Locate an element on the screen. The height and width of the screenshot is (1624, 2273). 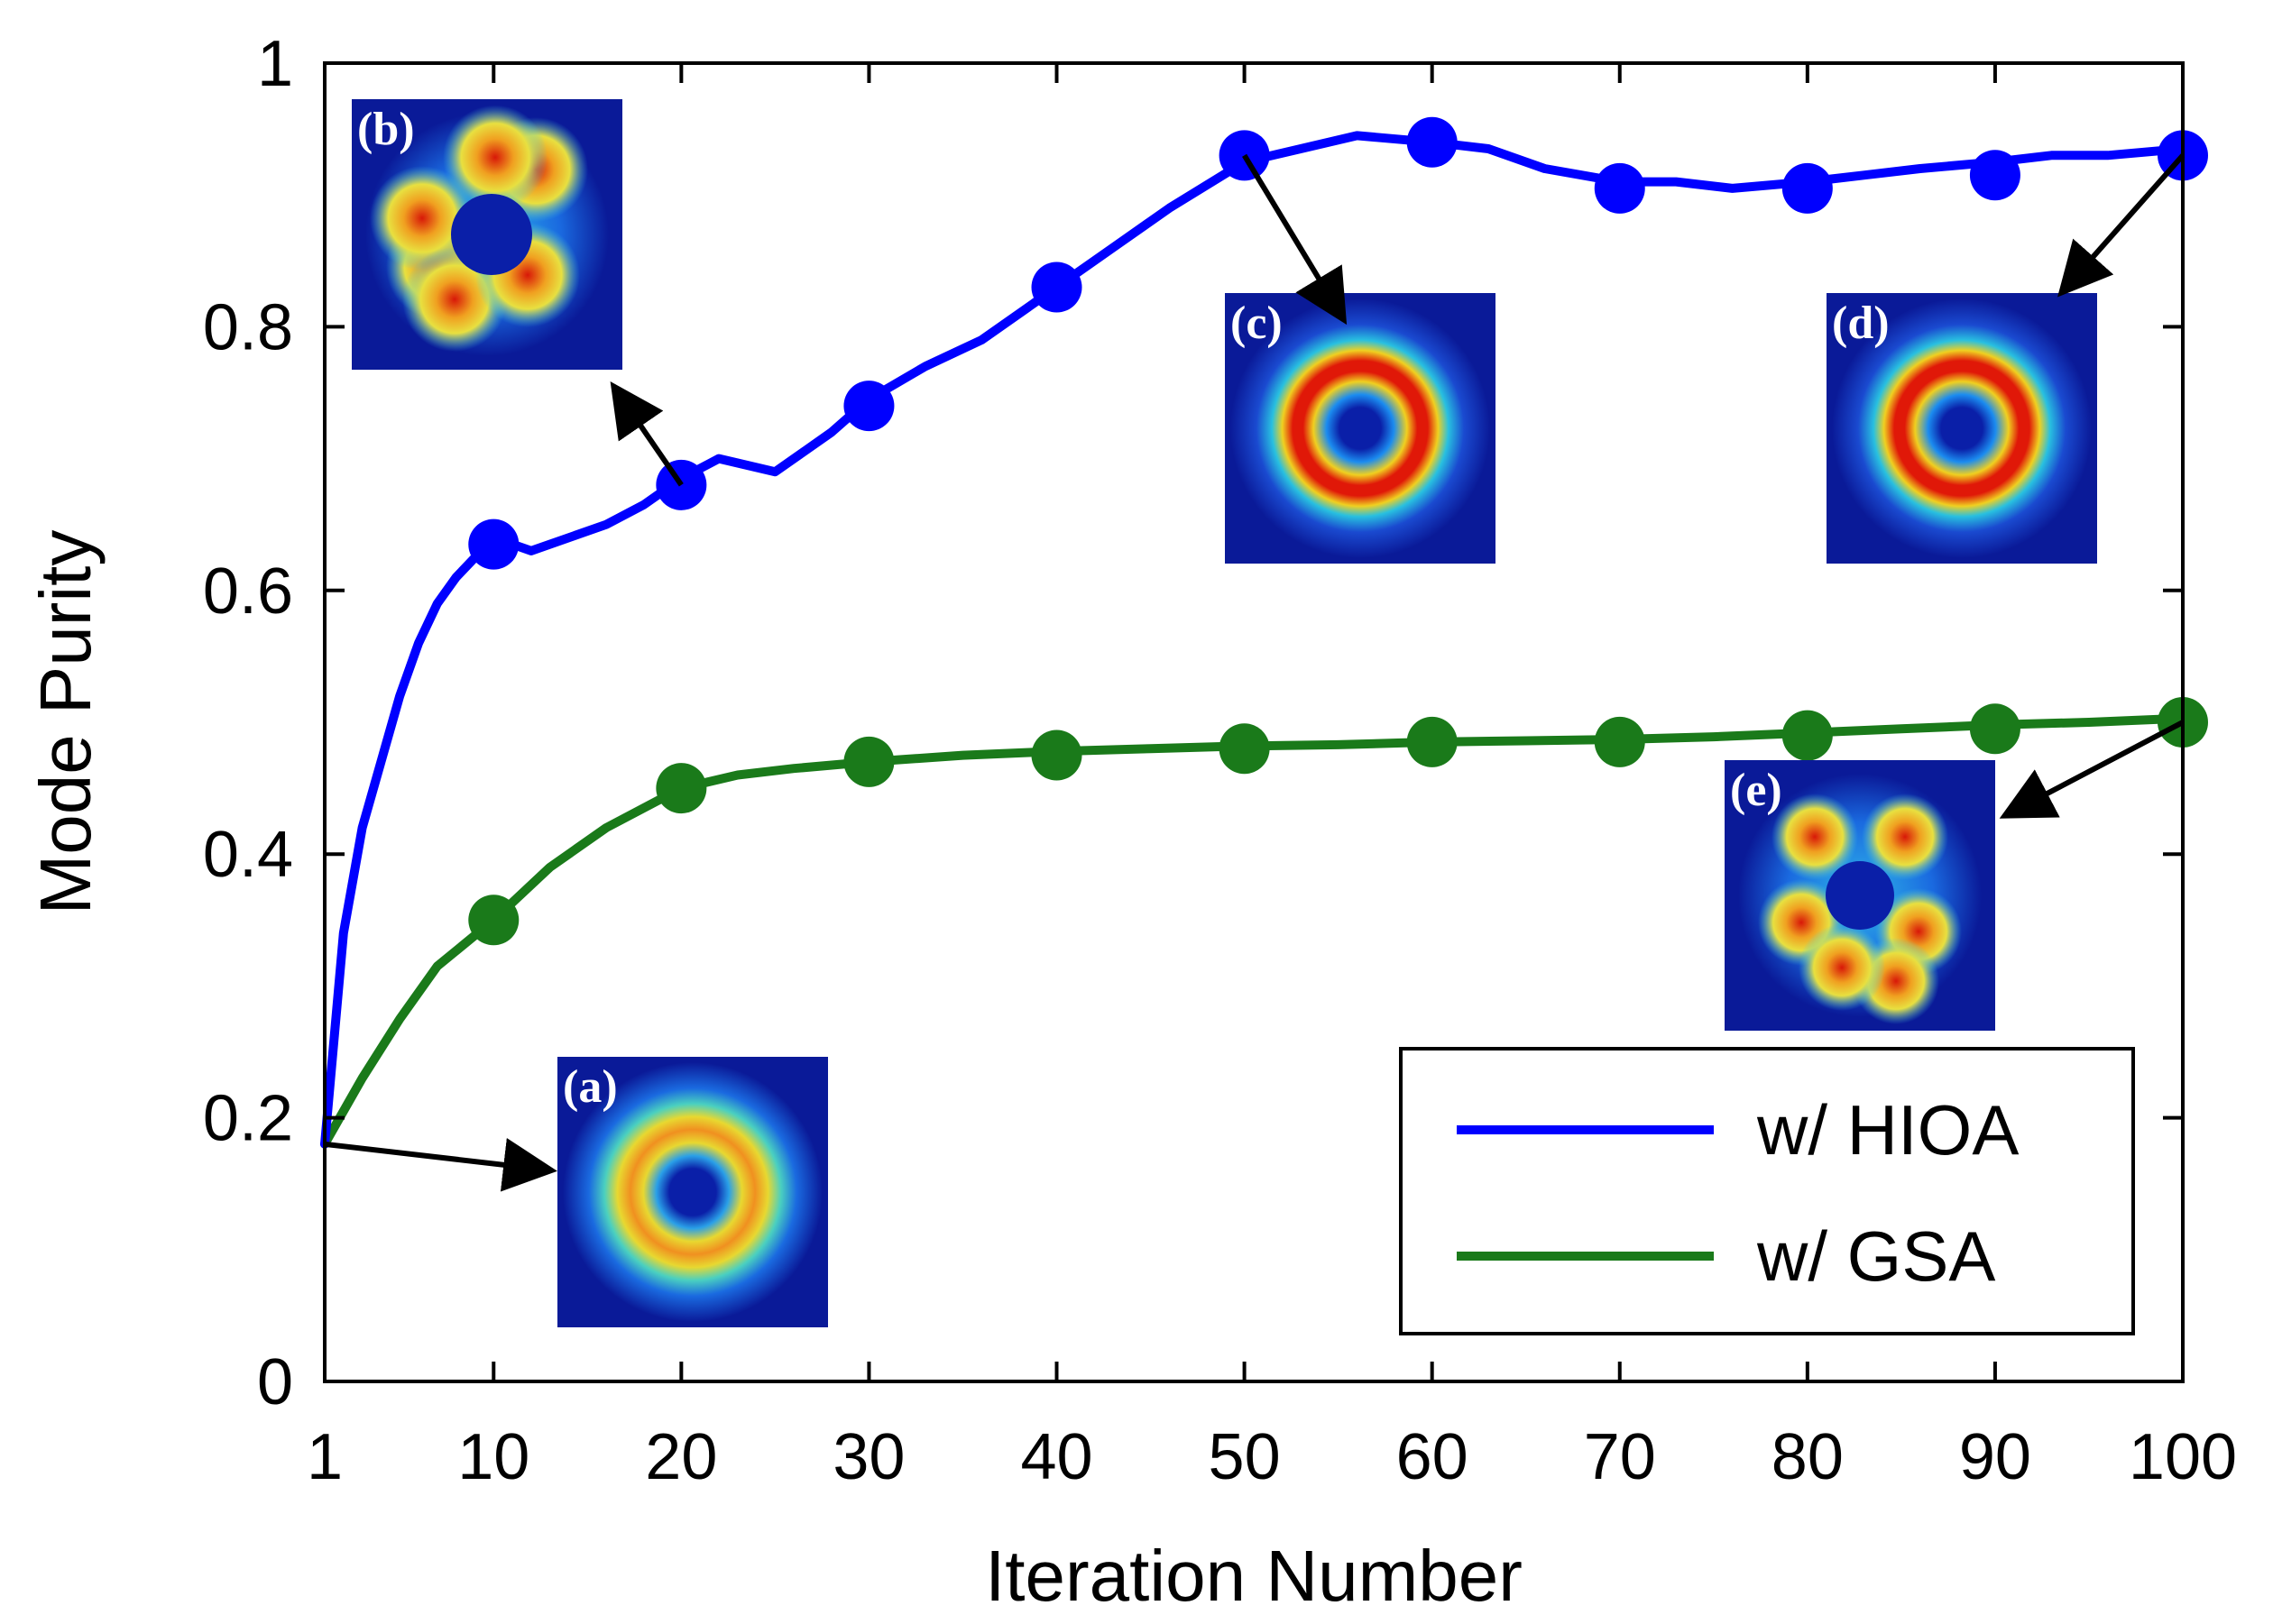
x-tick-label: 40 is located at coordinates (1056, 1457).